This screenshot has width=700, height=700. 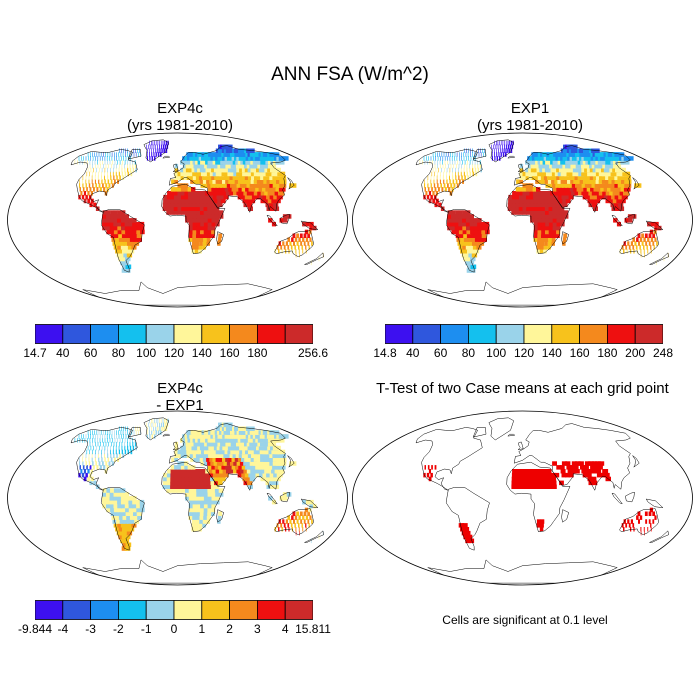 I want to click on panel-title-line2: - EXP1, so click(x=180, y=405).